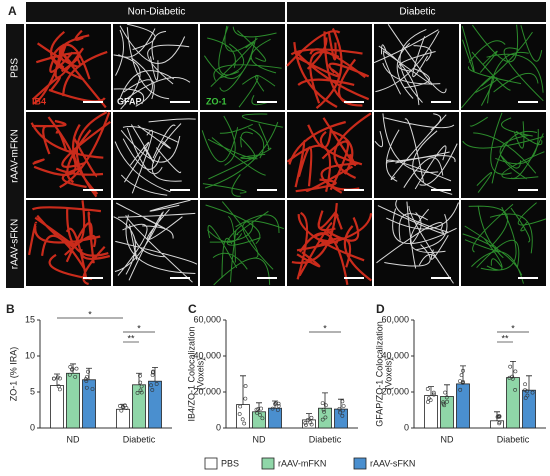 The height and width of the screenshot is (476, 550). What do you see at coordinates (406, 427) in the screenshot?
I see `y-tick-label: 0` at bounding box center [406, 427].